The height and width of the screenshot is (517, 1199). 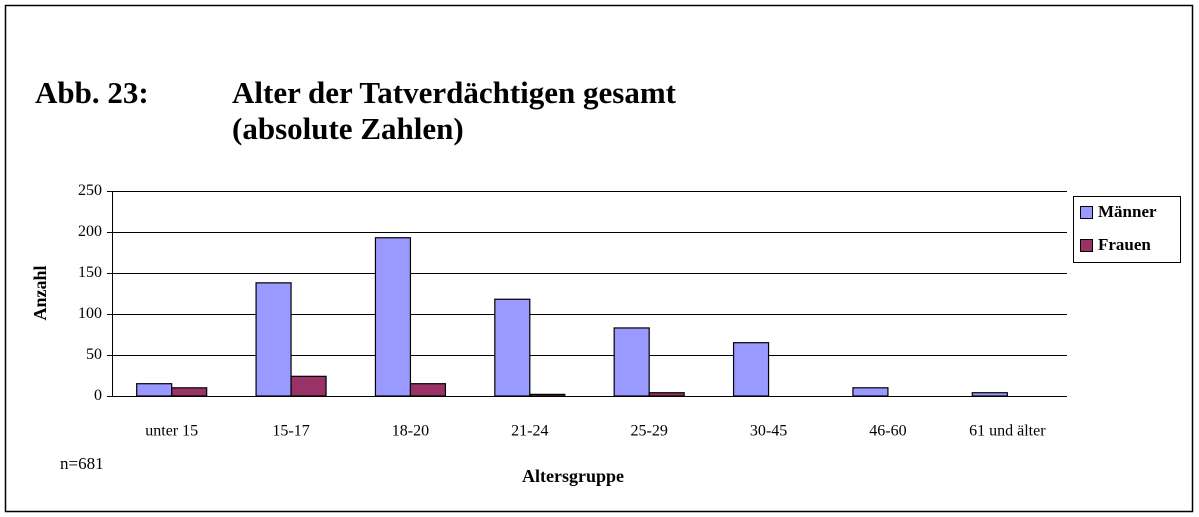 I want to click on x-tick-label: 61 und älter, so click(x=1007, y=431).